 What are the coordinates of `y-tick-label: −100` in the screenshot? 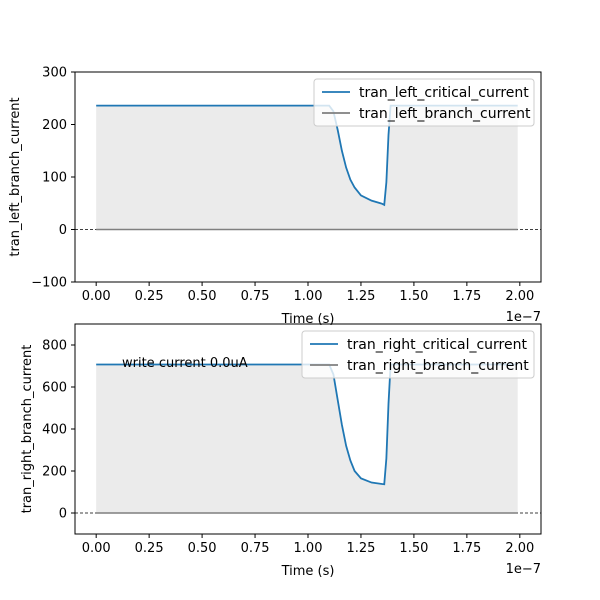 It's located at (49, 283).